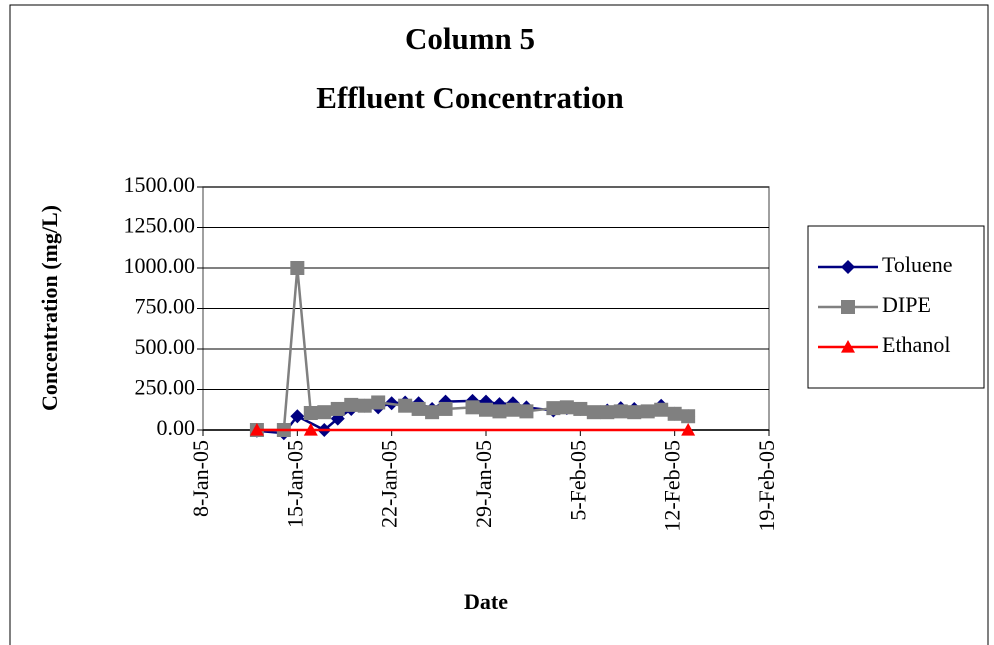  What do you see at coordinates (160, 265) in the screenshot?
I see `y-tick-label: 1000.00` at bounding box center [160, 265].